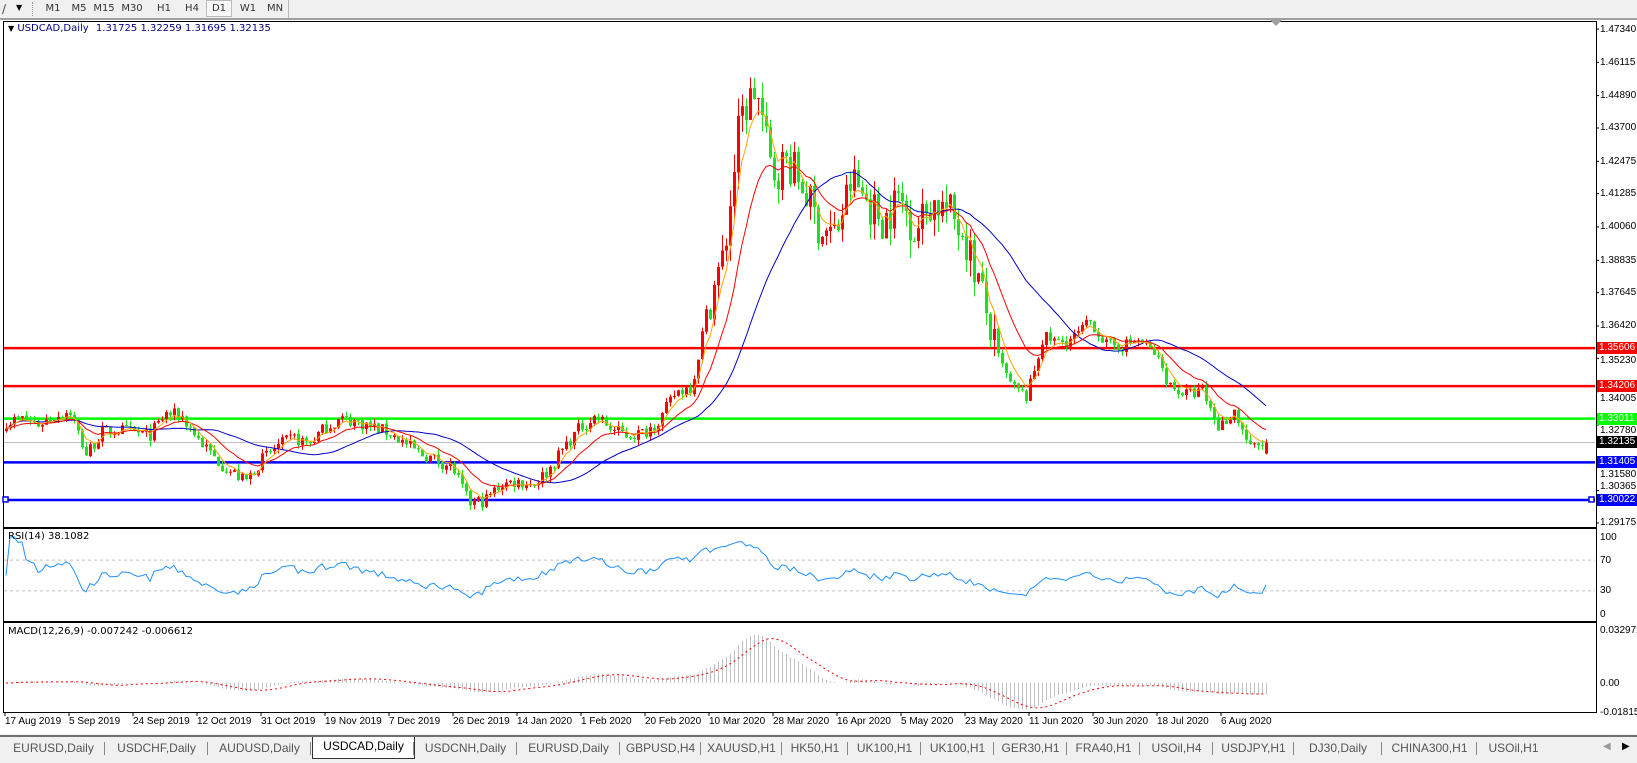 This screenshot has width=1637, height=763. Describe the element at coordinates (275, 8) in the screenshot. I see `timeframe-button-mn: MN` at that location.